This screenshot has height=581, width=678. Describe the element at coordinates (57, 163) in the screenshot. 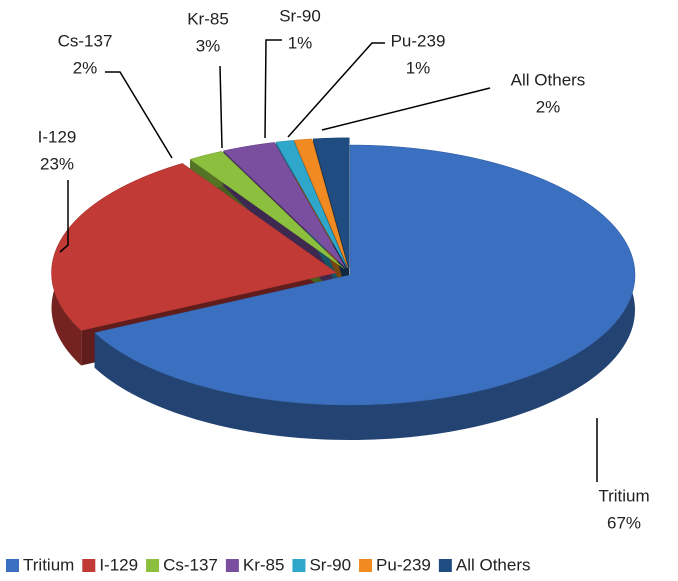

I see `data-label-value: 23%` at that location.